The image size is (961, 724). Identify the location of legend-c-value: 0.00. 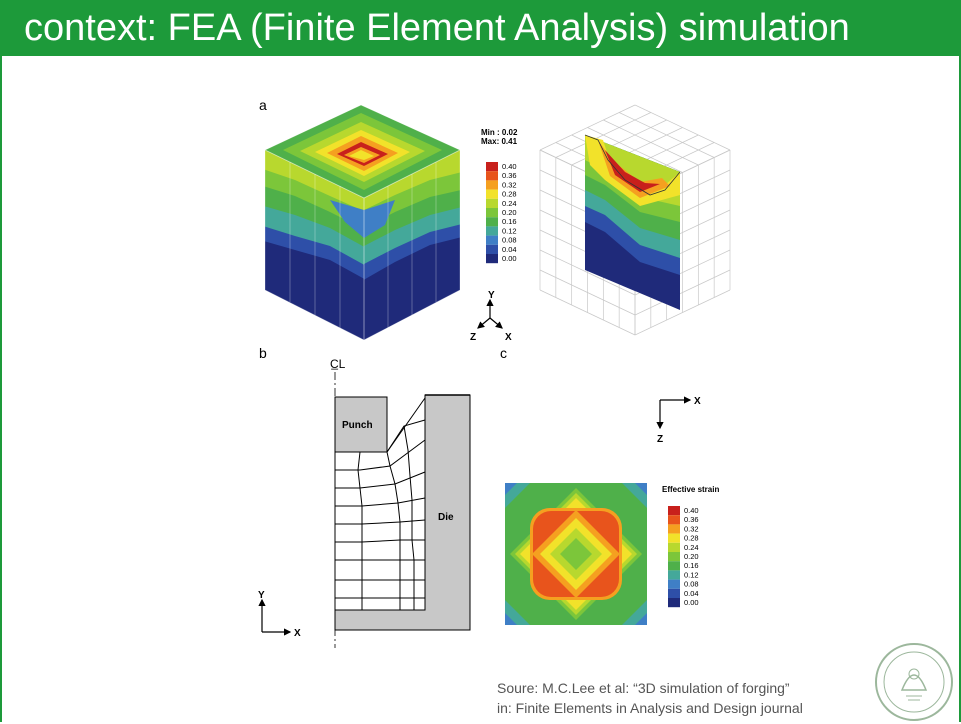
(691, 602).